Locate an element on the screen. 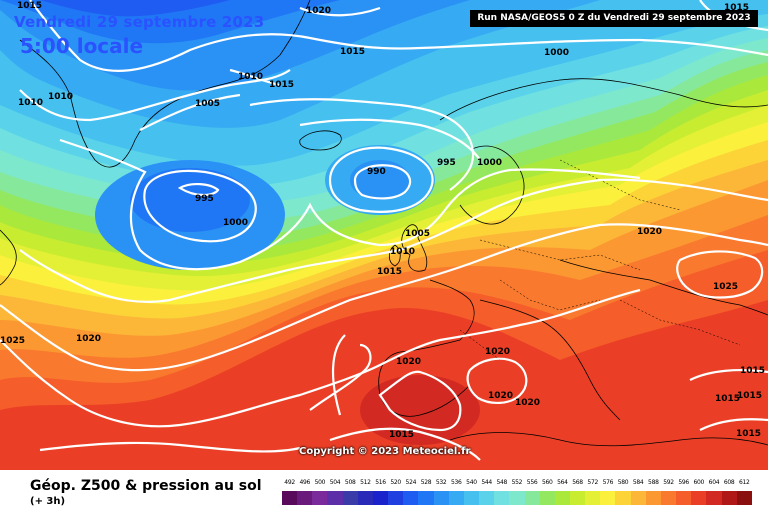 Image resolution: width=768 pixels, height=512 pixels. low-pocket-east-core is located at coordinates (380, 180).